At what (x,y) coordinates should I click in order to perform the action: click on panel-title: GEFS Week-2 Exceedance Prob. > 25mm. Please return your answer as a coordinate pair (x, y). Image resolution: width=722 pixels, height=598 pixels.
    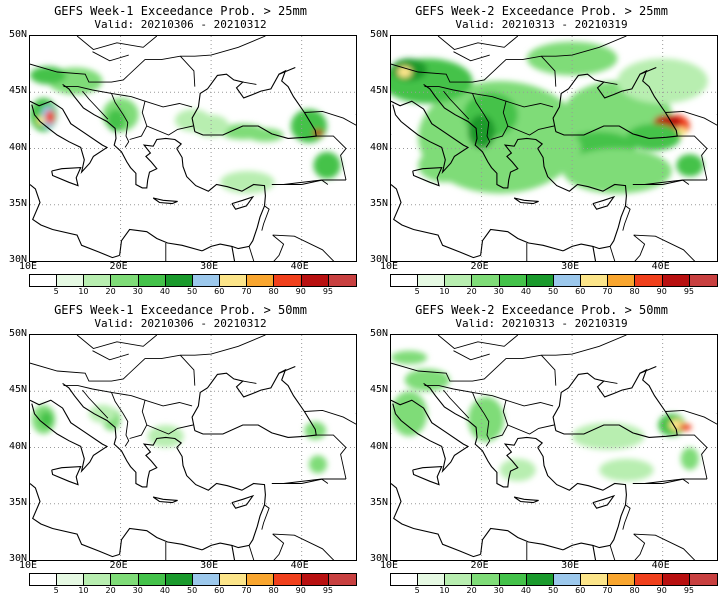
    Looking at the image, I should click on (541, 11).